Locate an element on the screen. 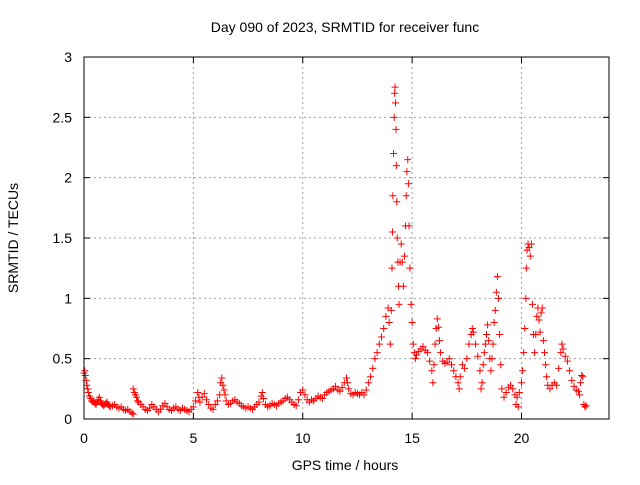  y-tick-label: 1 is located at coordinates (68, 298).